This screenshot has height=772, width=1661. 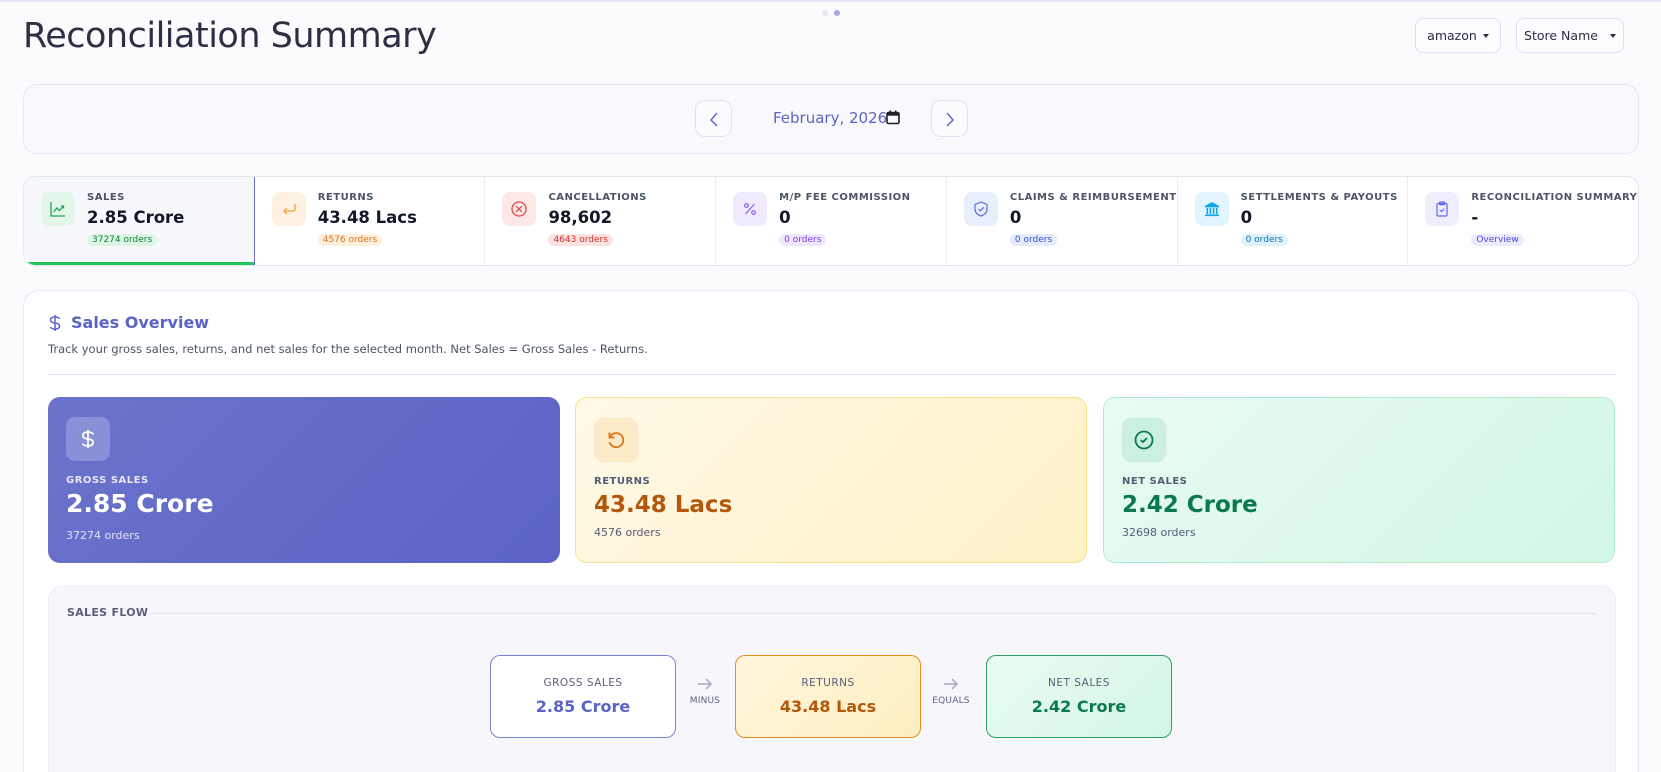 I want to click on carousel-dot-active, so click(x=837, y=13).